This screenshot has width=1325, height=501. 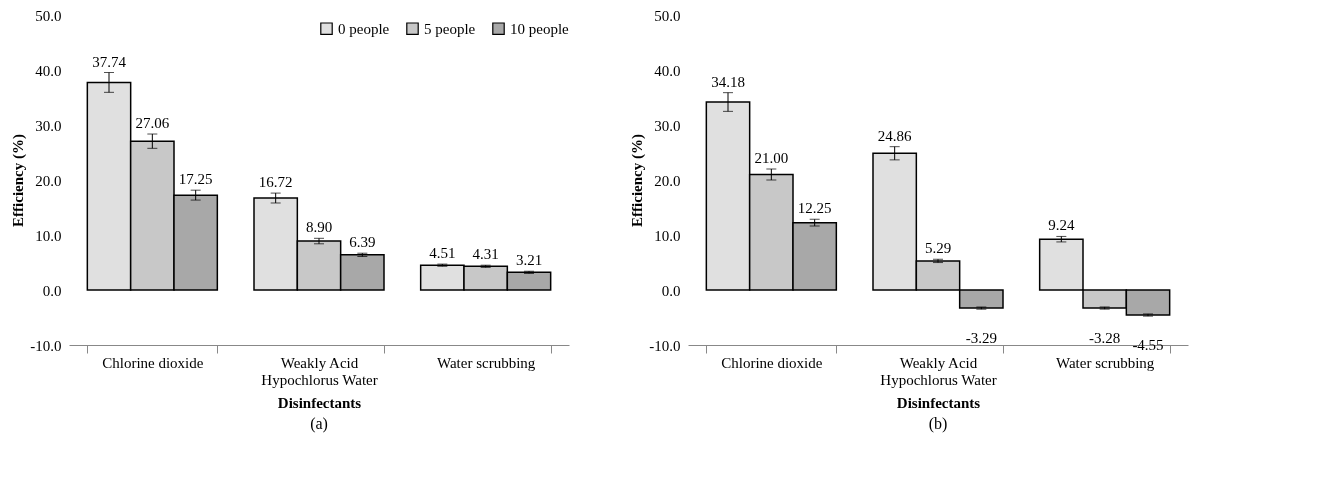 I want to click on data-label: 8.90, so click(x=319, y=227).